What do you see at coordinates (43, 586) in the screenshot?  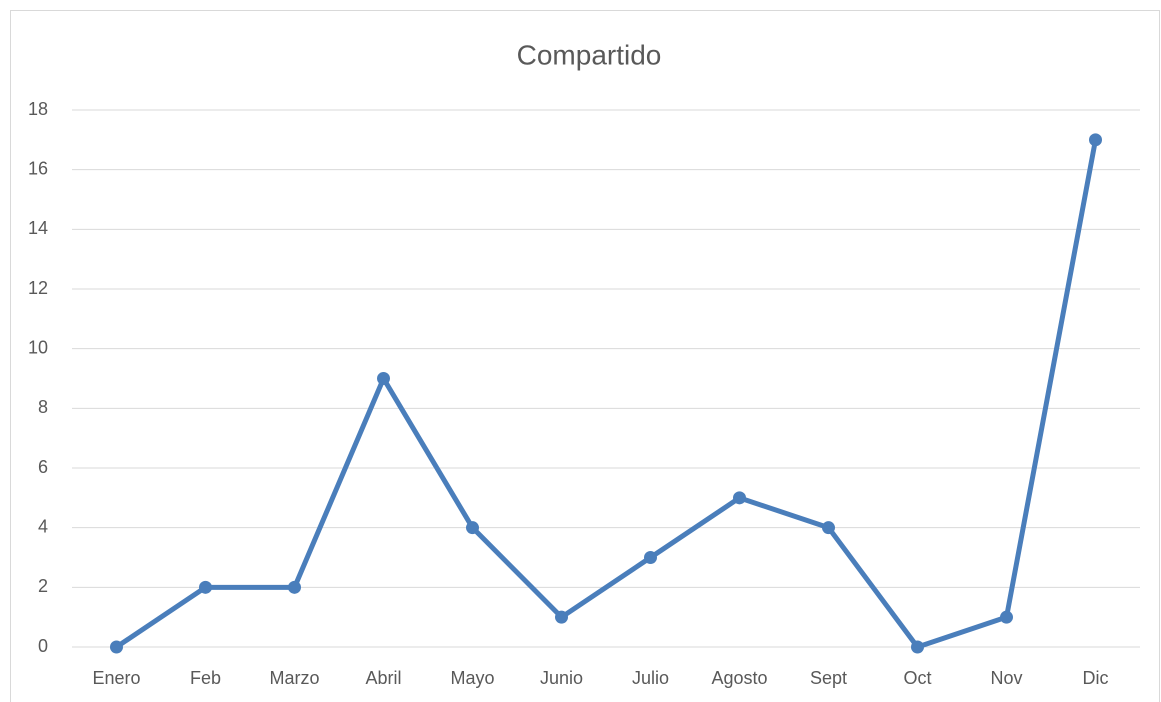 I see `y-tick-label: 2` at bounding box center [43, 586].